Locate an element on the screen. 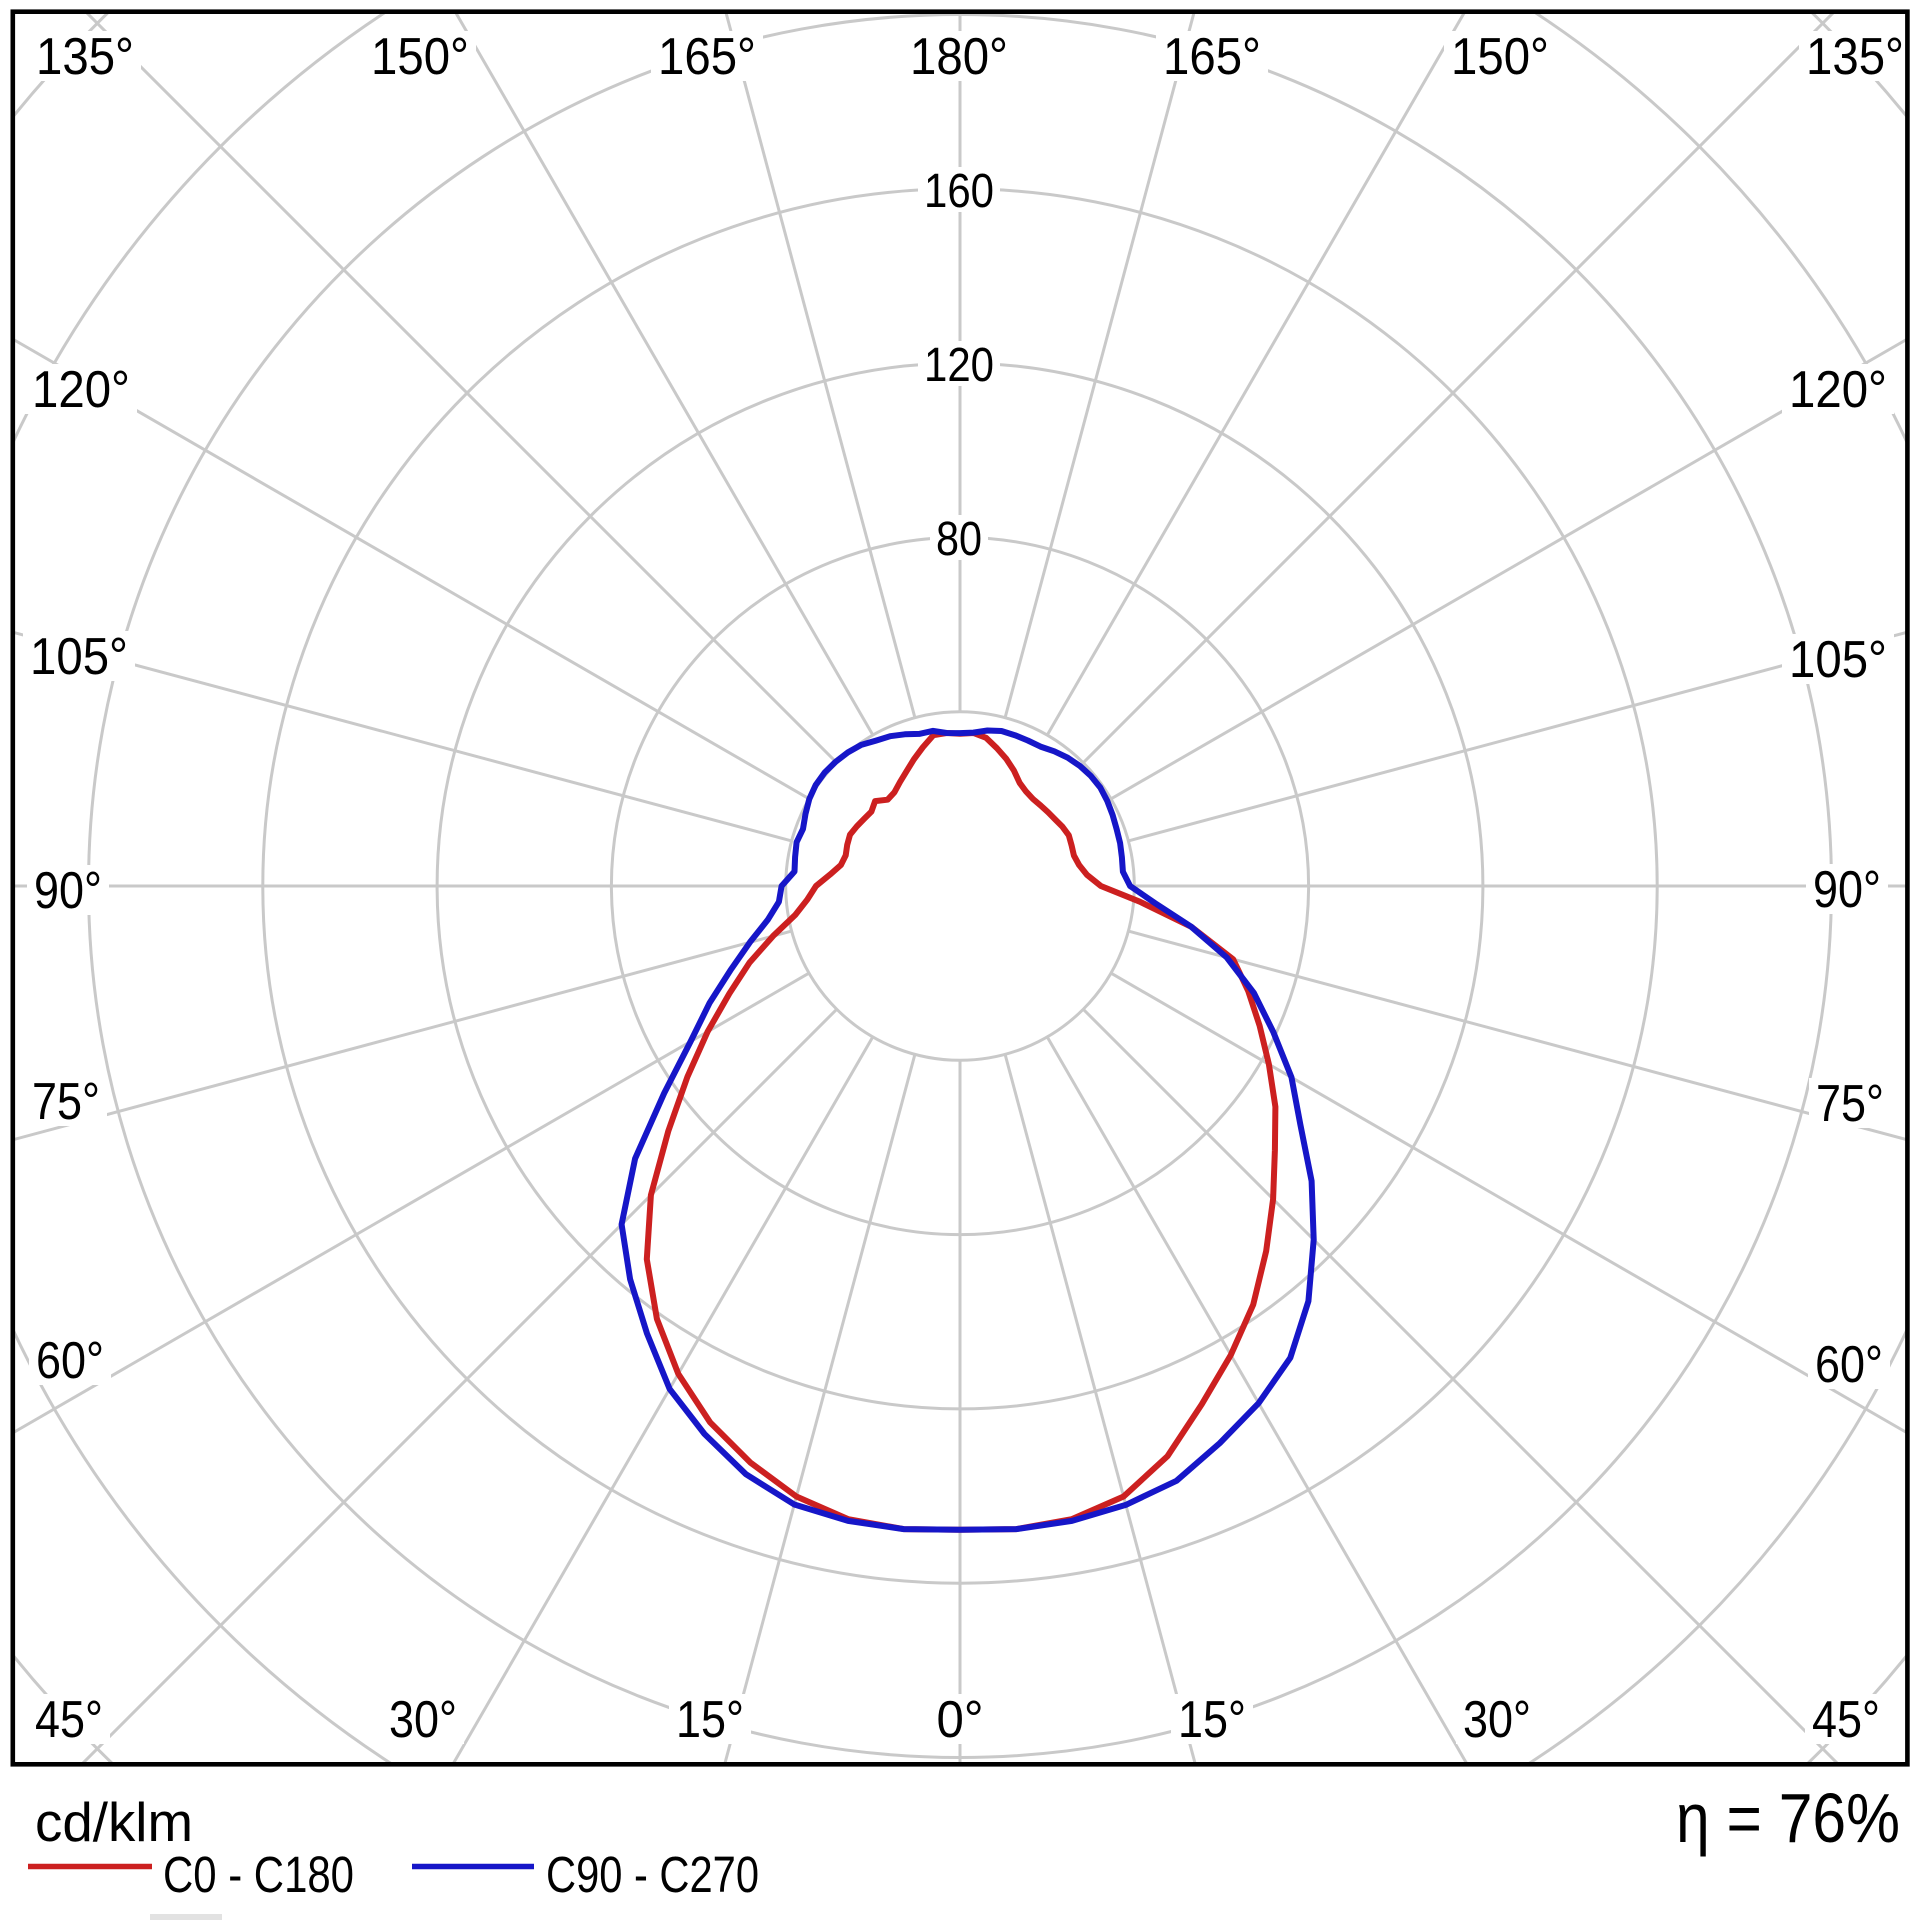  svg-text: C90 - C270 is located at coordinates (652, 1874).